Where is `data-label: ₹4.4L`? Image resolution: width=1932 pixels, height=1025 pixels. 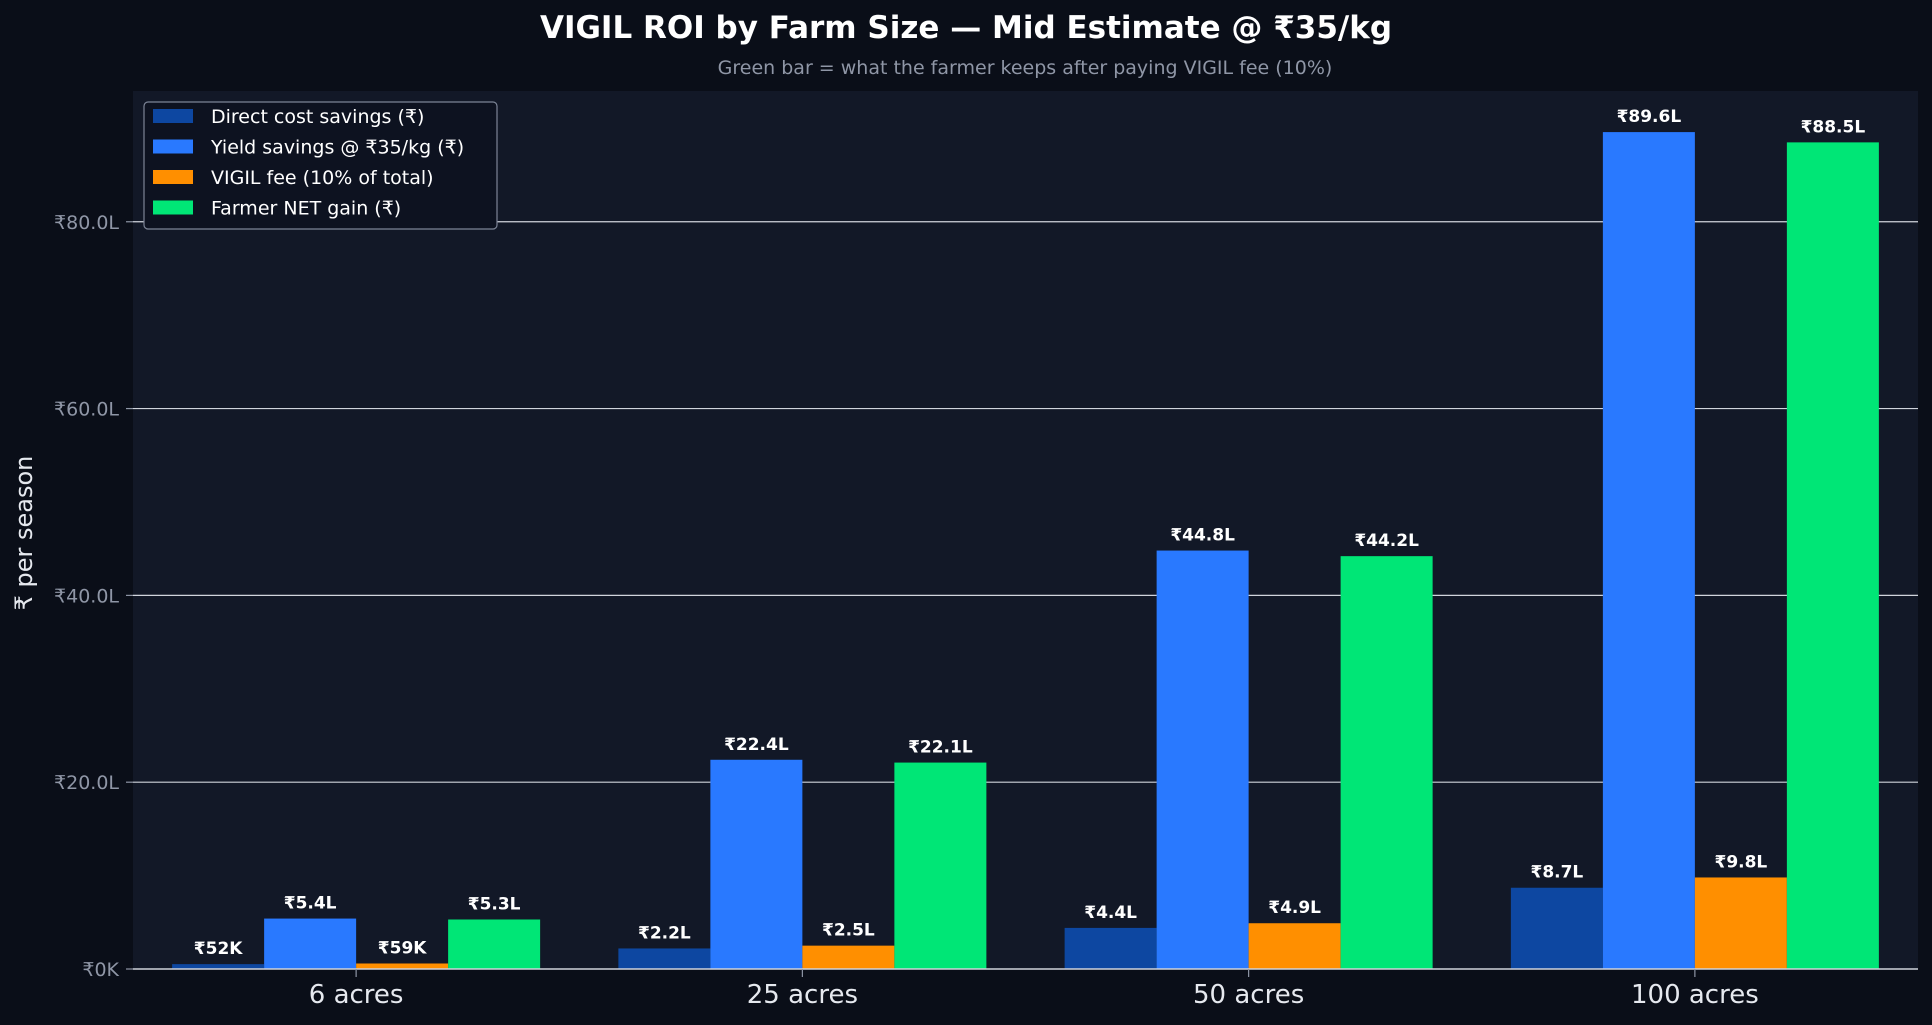
data-label: ₹4.4L is located at coordinates (1110, 913).